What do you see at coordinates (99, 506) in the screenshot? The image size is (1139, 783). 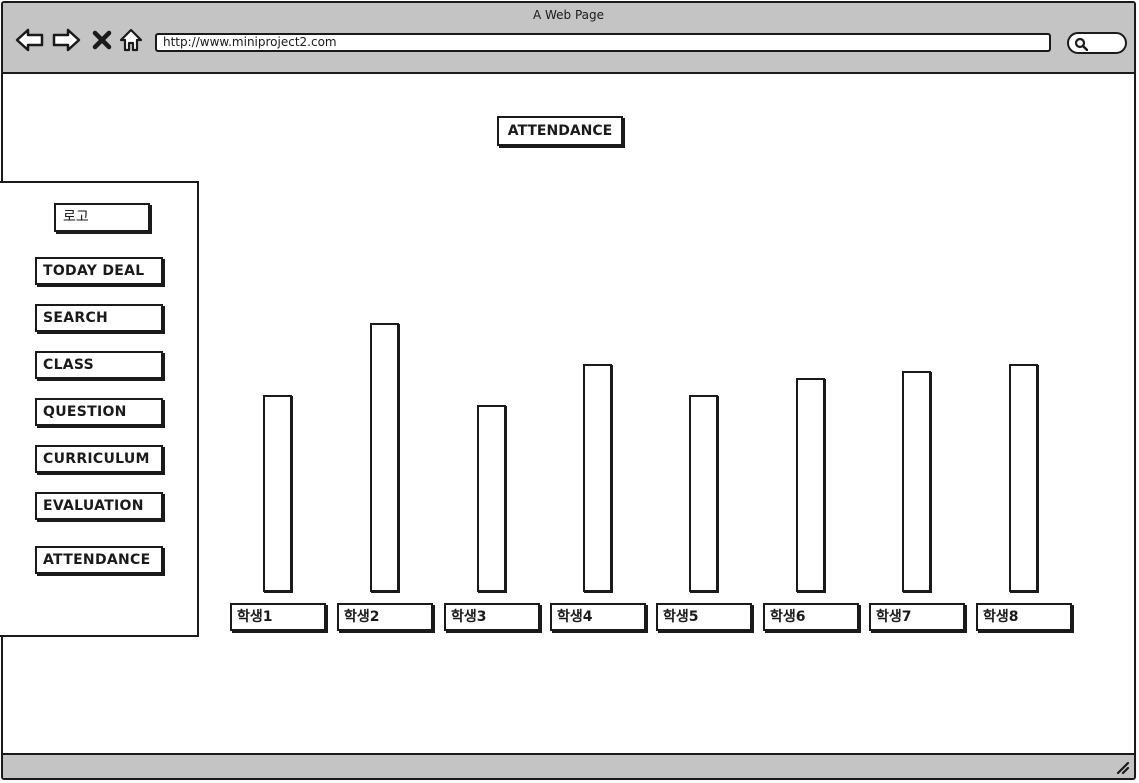 I see `sidebar-item-evaluation: EVALUATION` at bounding box center [99, 506].